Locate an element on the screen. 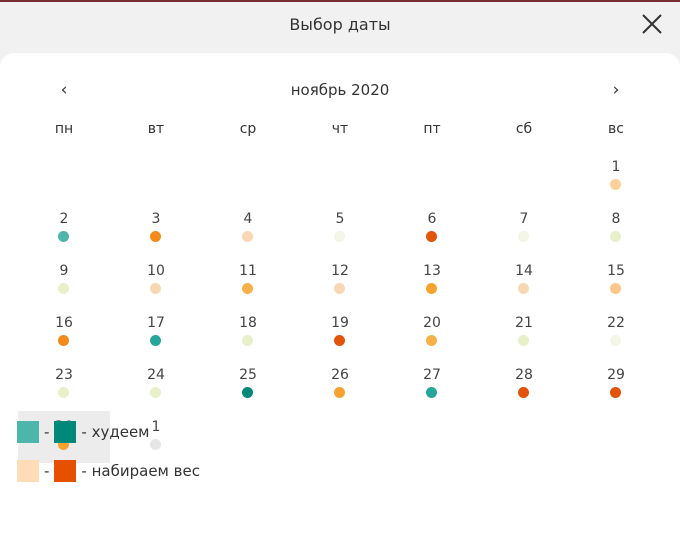 The image size is (680, 551). day-cell: 21 is located at coordinates (524, 333).